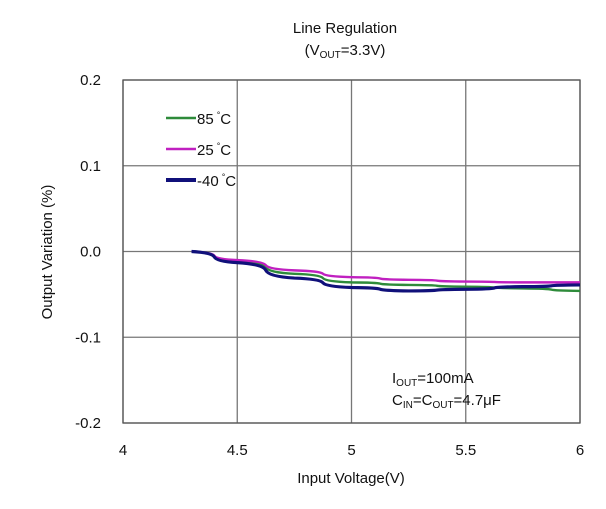 This screenshot has width=606, height=509. I want to click on x-tick-label: 4.5, so click(237, 450).